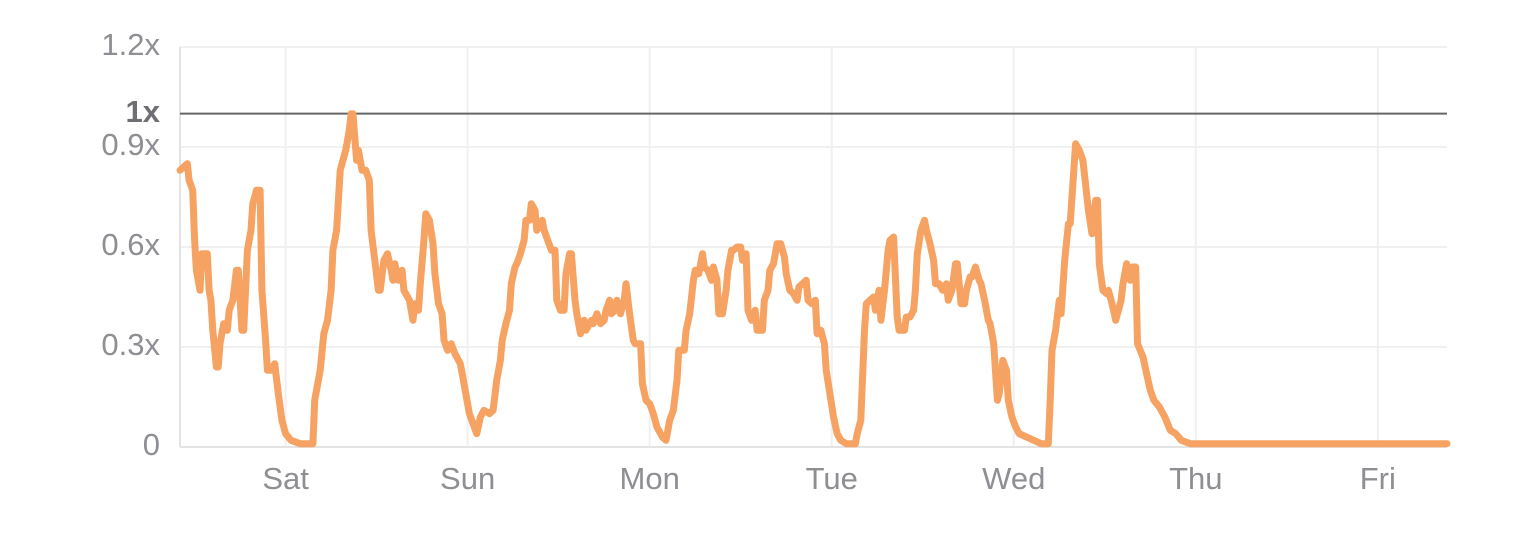  Describe the element at coordinates (143, 111) in the screenshot. I see `reference-label: 1x` at that location.